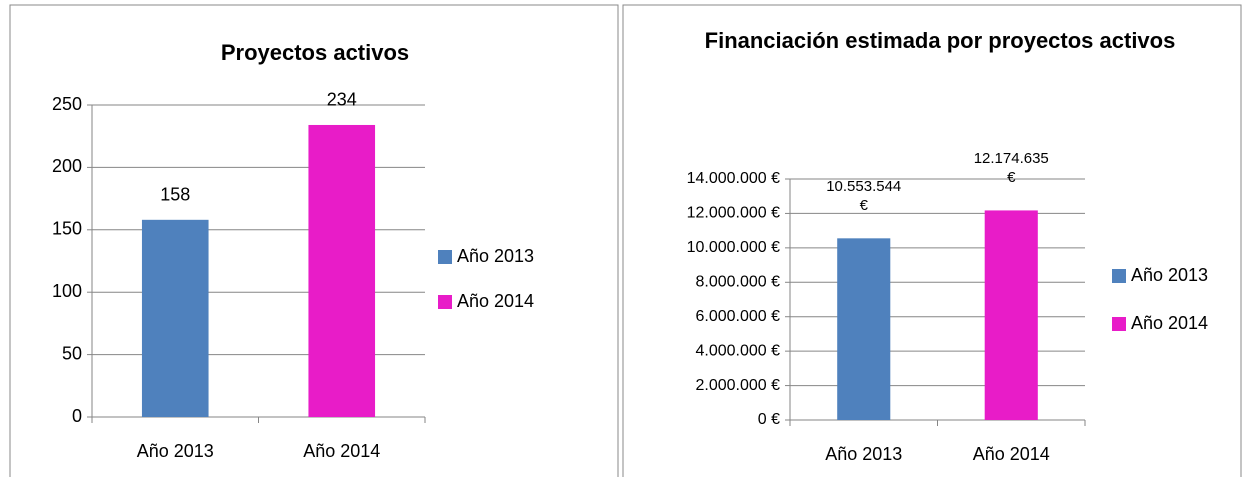  Describe the element at coordinates (67, 104) in the screenshot. I see `y-tick-label: 250` at that location.